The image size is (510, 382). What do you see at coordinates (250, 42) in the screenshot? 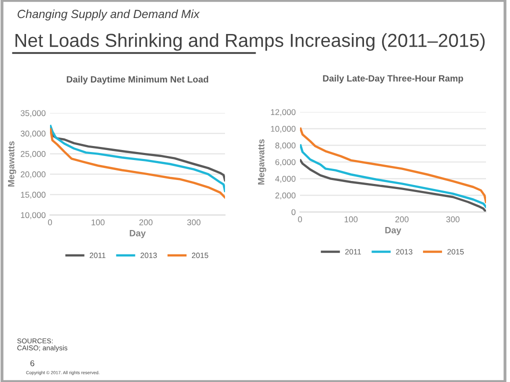
I see `text: Net Loads Shrinking and Ramps Increasing (2011–2015)` at bounding box center [250, 42].